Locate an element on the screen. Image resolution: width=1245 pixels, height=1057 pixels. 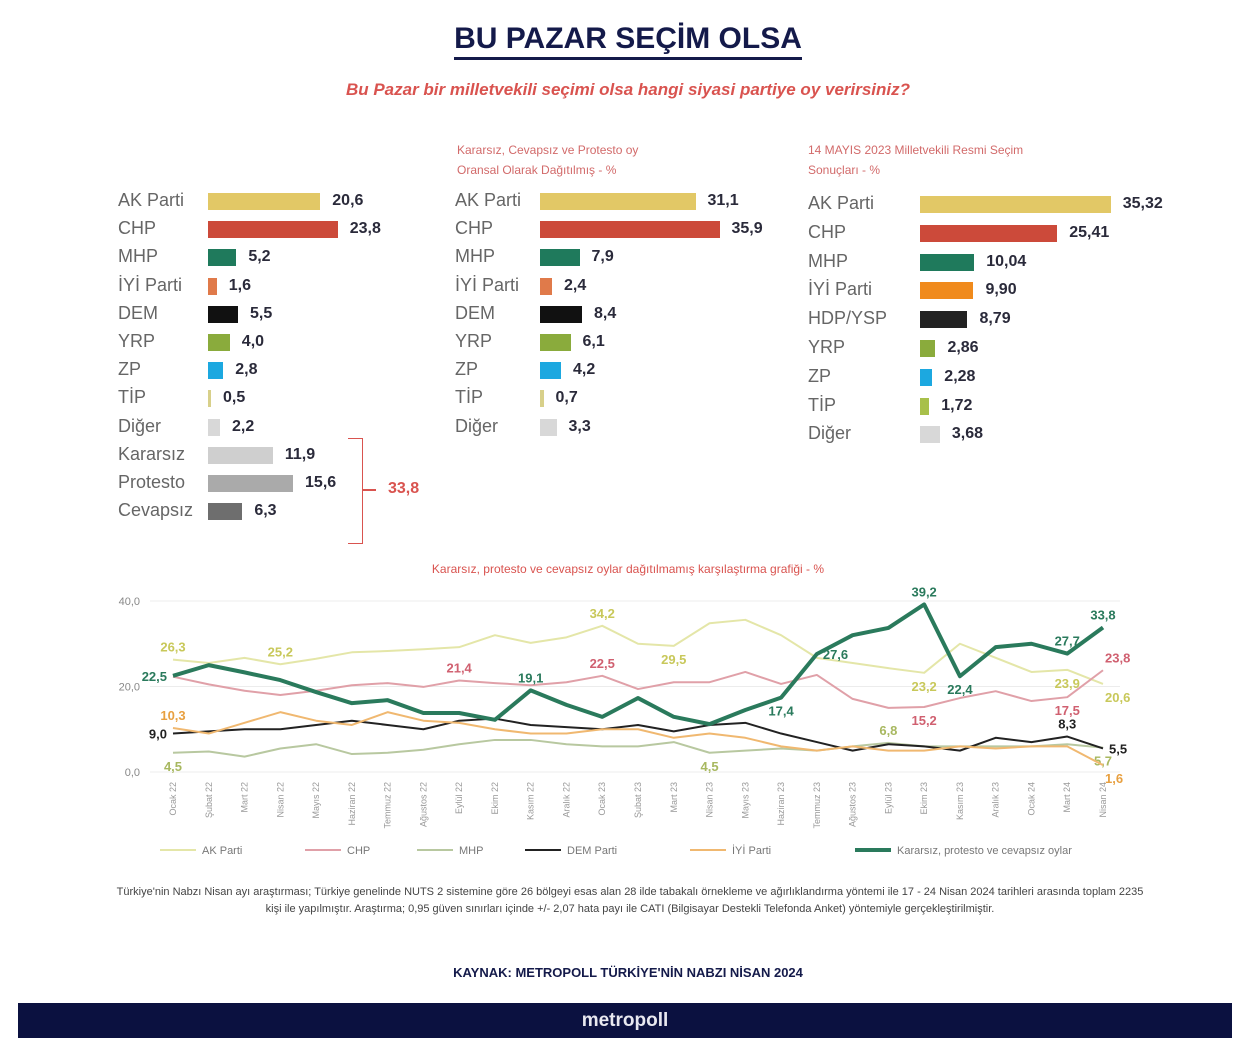
x-tick-label: Ocak 24 is located at coordinates (1031, 799).